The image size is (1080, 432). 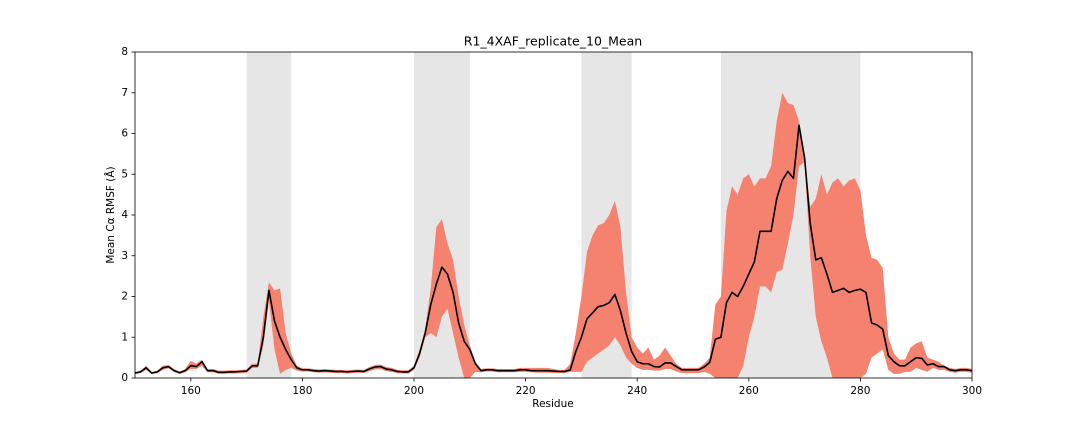 I want to click on x-tick-label: 200, so click(x=414, y=391).